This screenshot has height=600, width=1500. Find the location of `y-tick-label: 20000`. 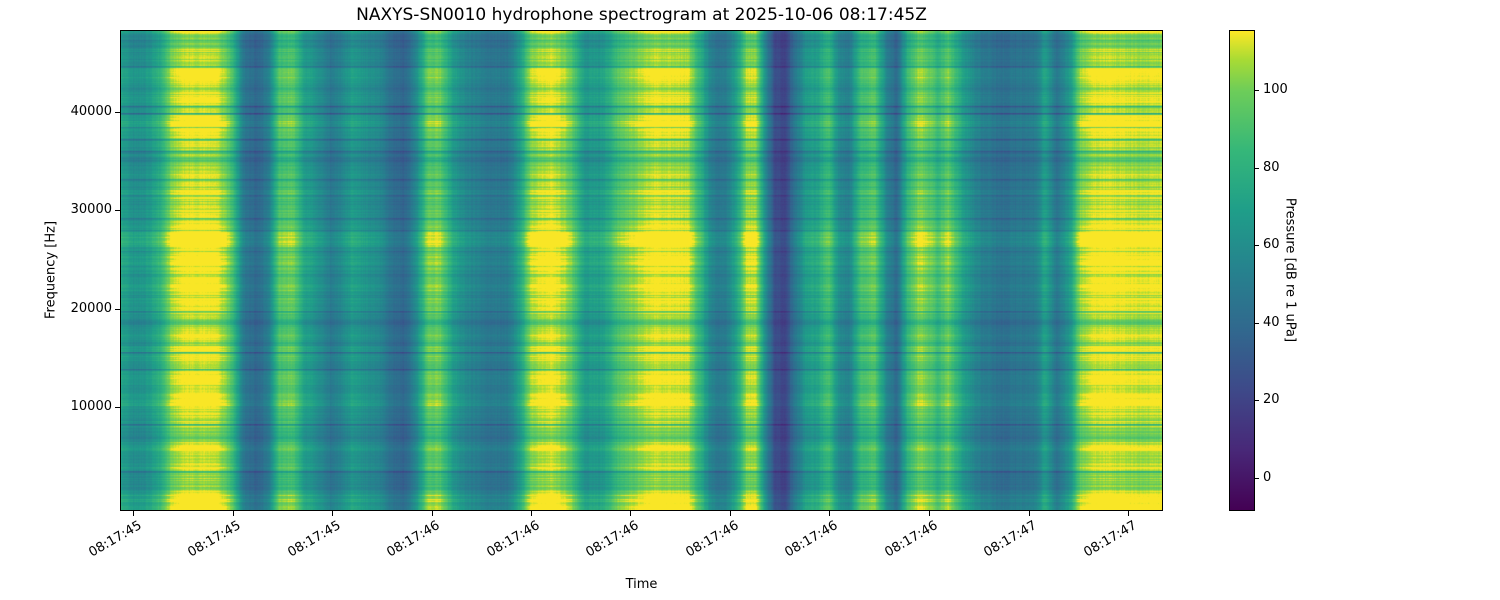

y-tick-label: 20000 is located at coordinates (91, 308).